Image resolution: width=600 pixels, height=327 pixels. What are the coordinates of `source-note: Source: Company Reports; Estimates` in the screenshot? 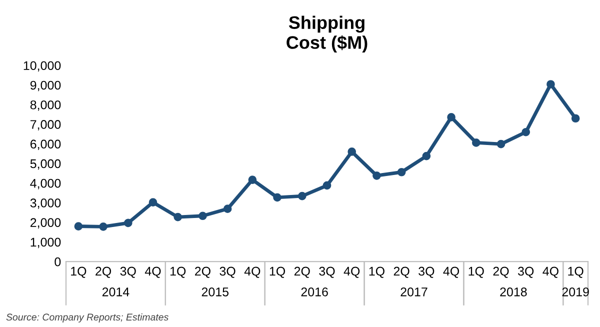 It's located at (87, 317).